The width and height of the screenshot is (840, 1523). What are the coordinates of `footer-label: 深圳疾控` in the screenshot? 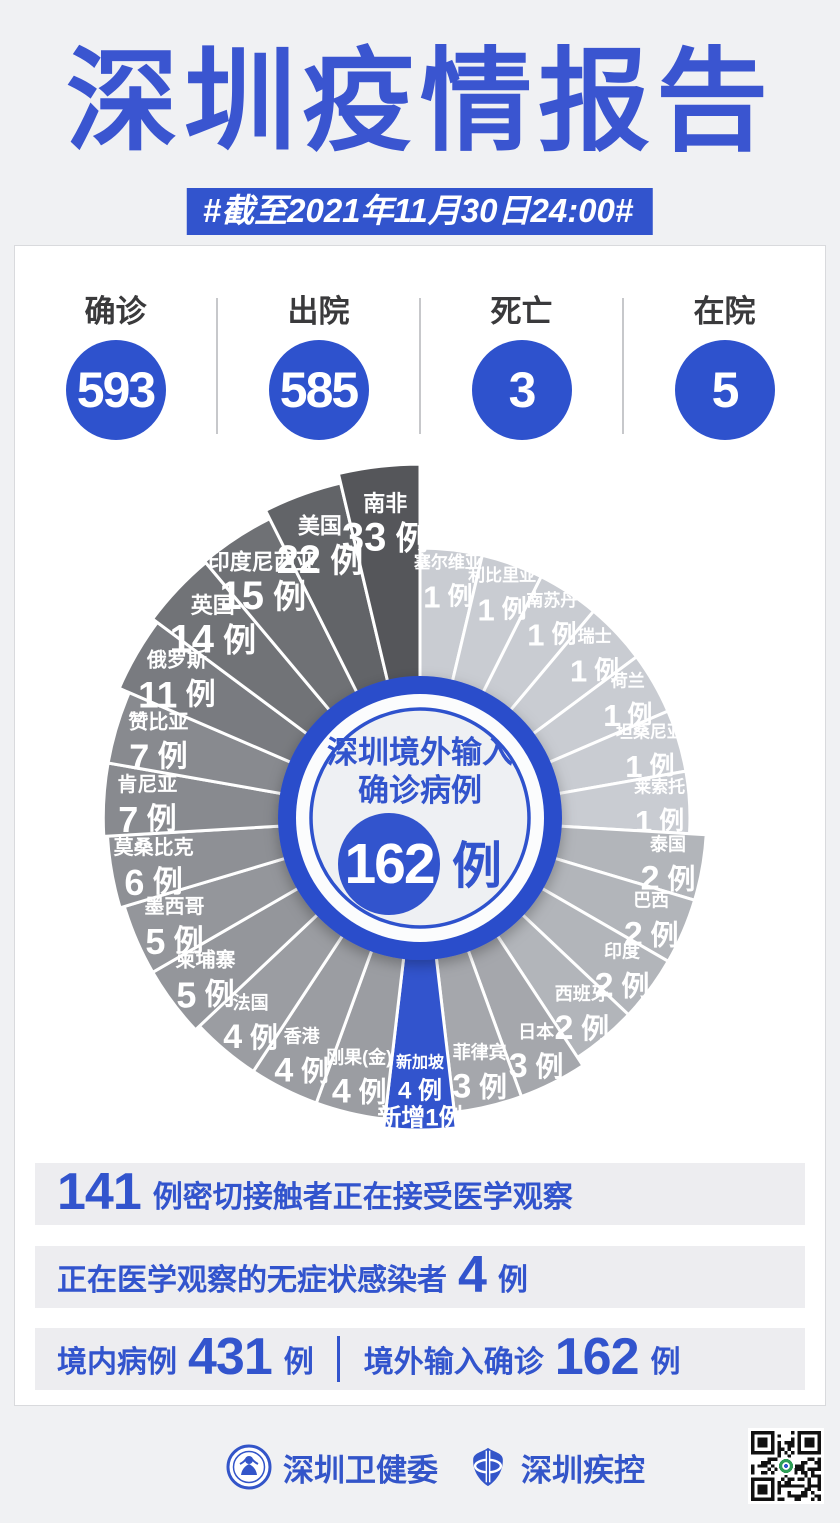 It's located at (583, 1470).